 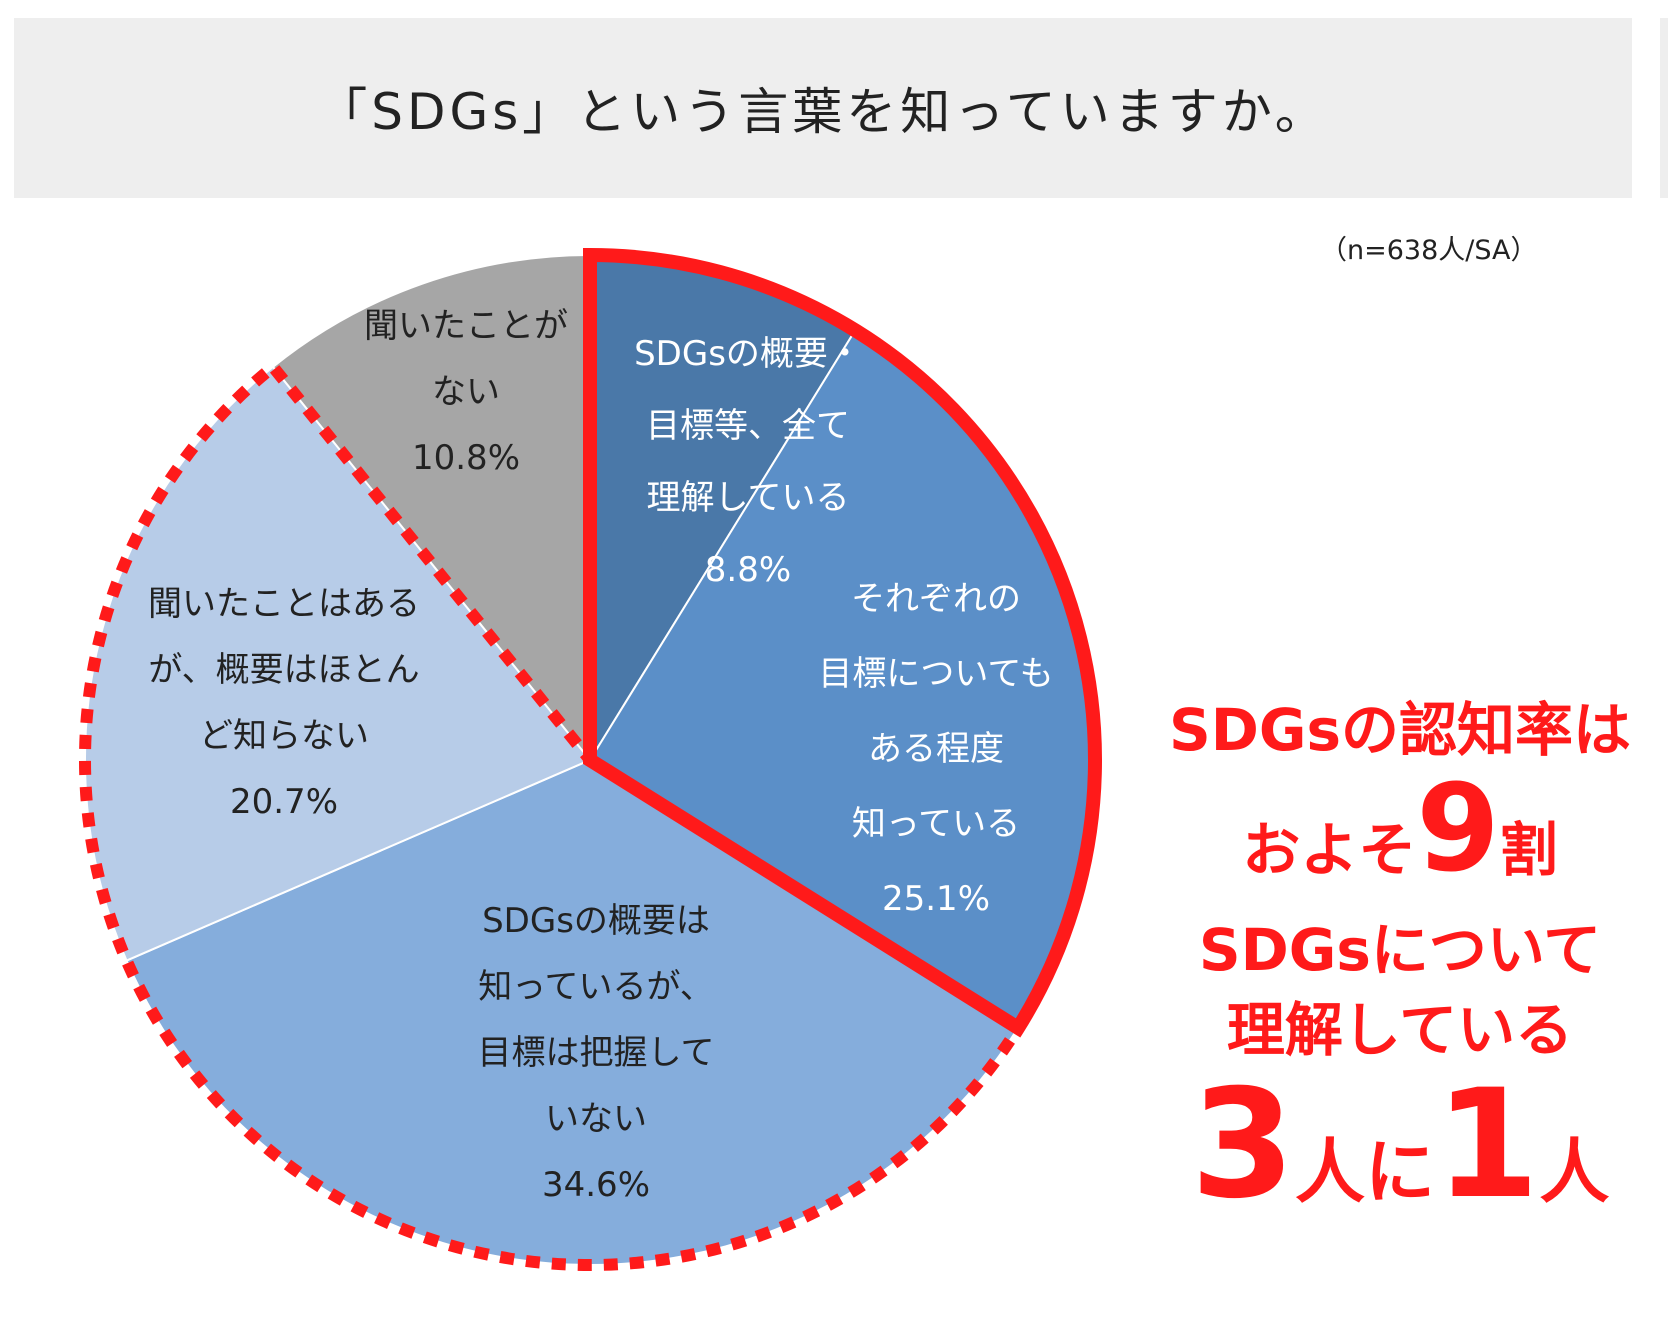 I want to click on callout-line-5-post: 人, so click(x=1574, y=1172).